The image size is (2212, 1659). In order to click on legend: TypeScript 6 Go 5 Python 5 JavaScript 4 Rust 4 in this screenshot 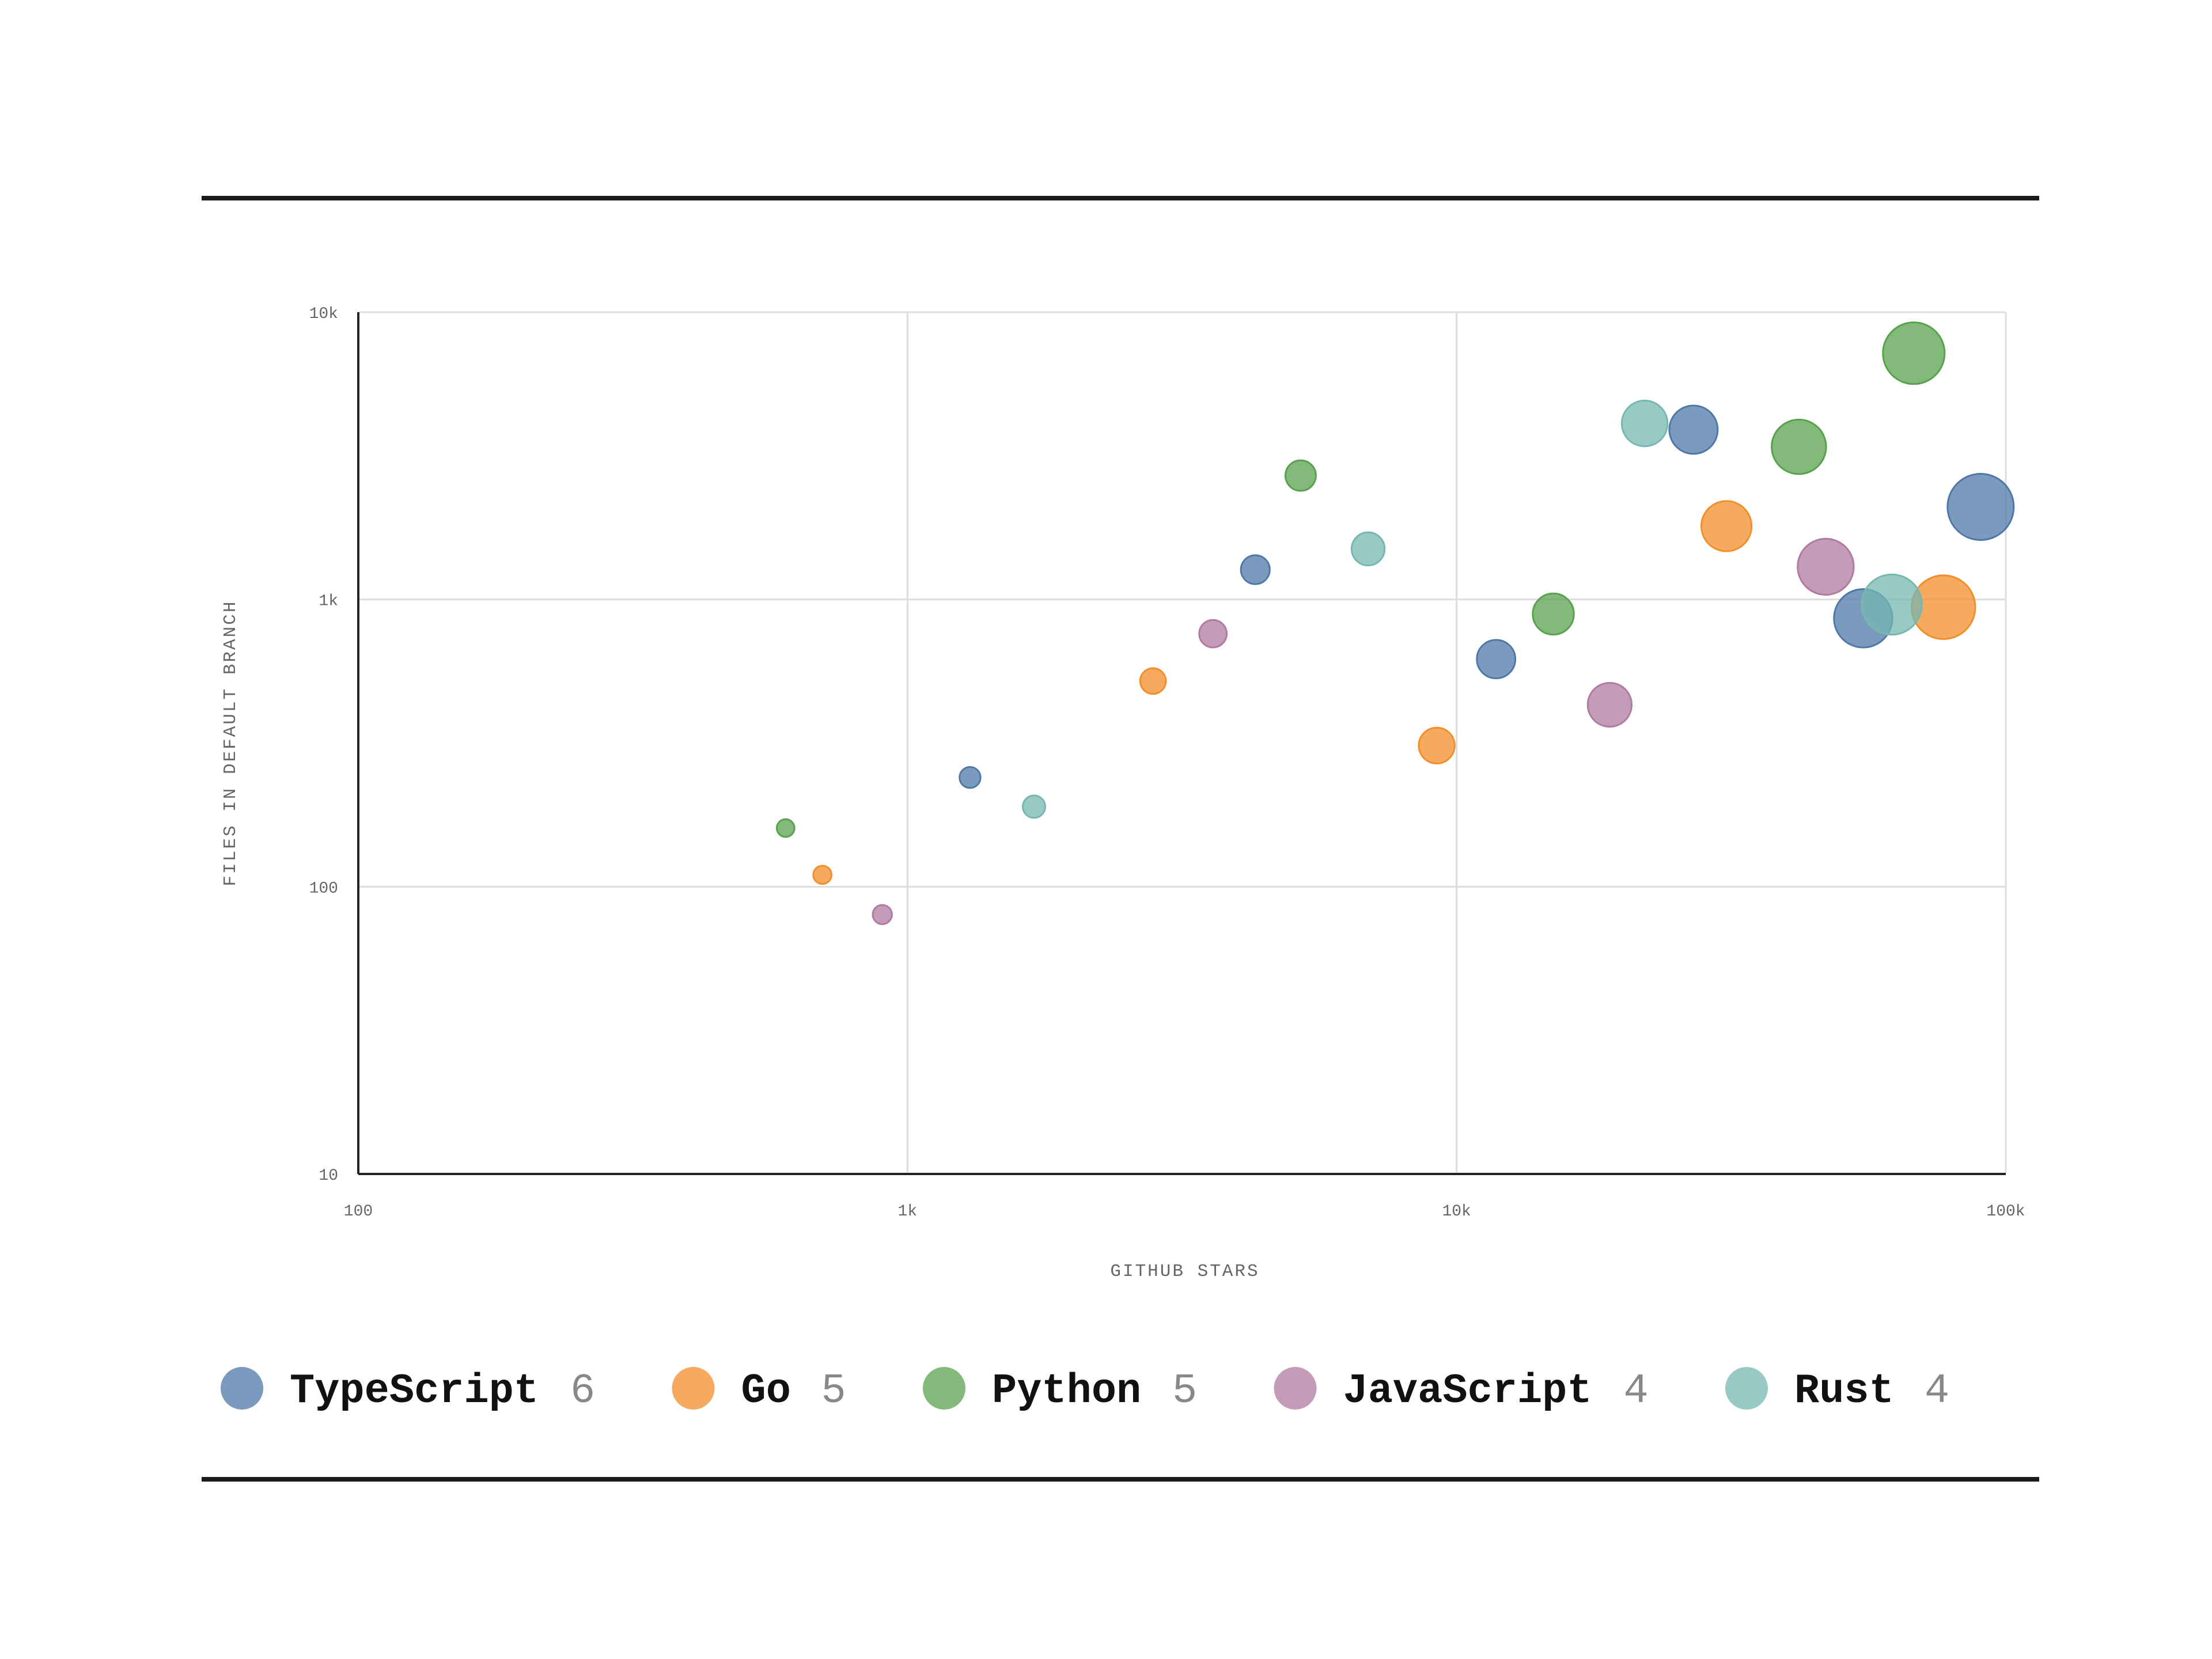, I will do `click(1085, 1391)`.